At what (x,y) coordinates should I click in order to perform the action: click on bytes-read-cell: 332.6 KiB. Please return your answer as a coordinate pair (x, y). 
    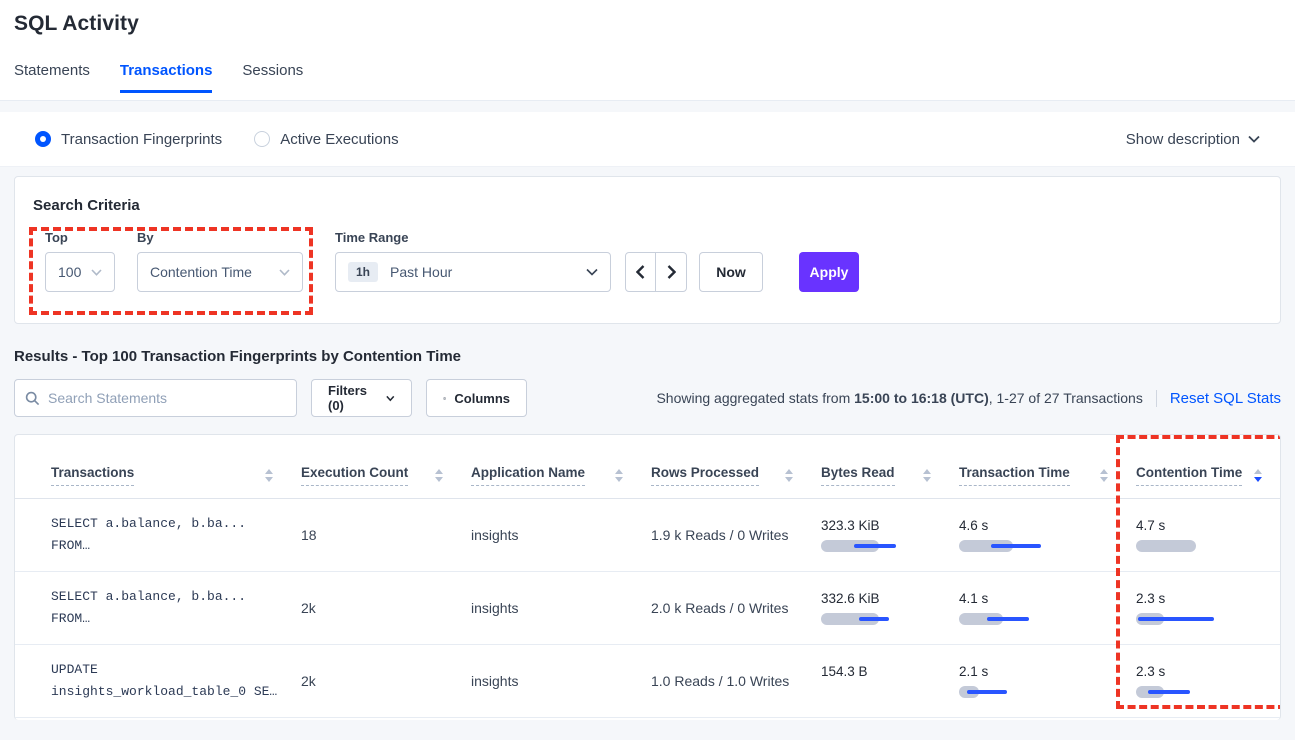
    Looking at the image, I should click on (890, 608).